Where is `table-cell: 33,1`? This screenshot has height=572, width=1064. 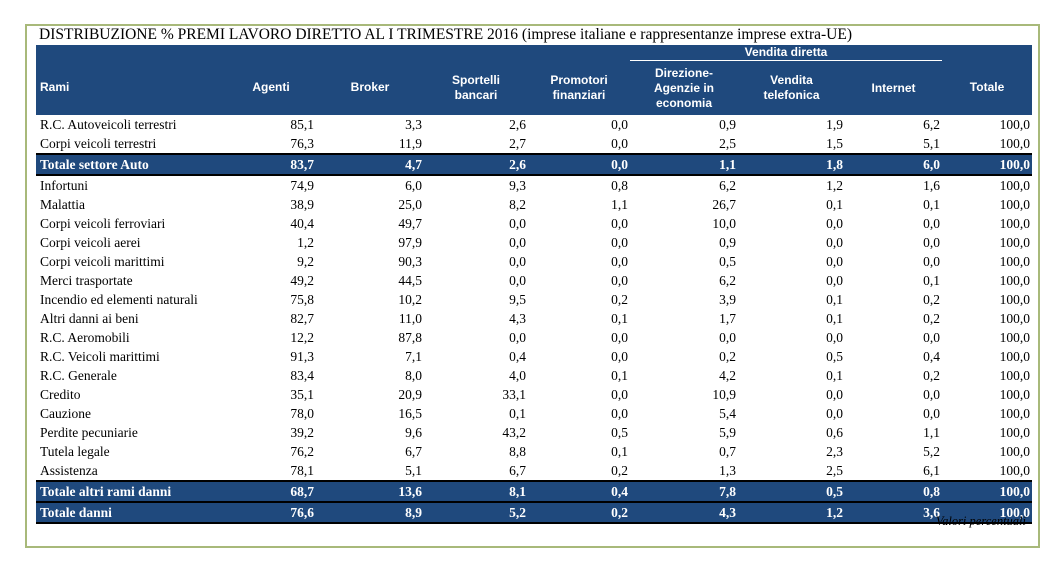
table-cell: 33,1 is located at coordinates (514, 394).